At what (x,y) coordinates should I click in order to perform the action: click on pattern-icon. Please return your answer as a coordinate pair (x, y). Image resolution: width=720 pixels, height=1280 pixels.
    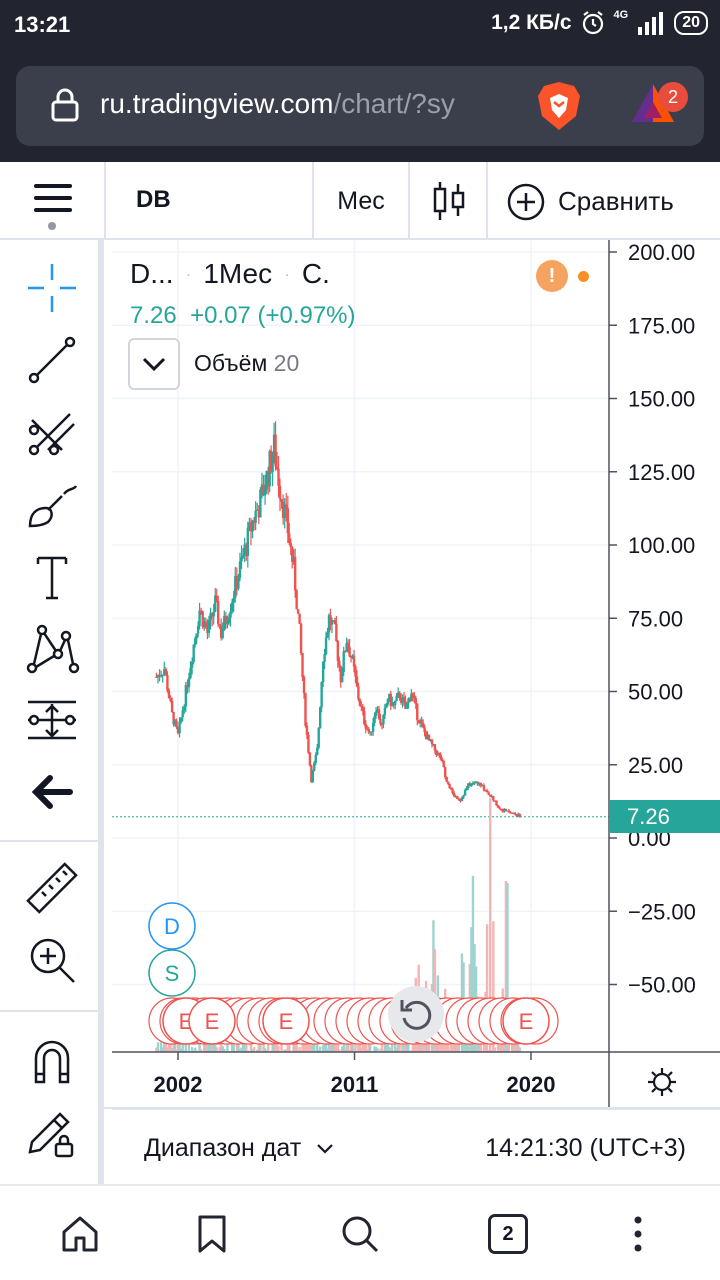
    Looking at the image, I should click on (52, 648).